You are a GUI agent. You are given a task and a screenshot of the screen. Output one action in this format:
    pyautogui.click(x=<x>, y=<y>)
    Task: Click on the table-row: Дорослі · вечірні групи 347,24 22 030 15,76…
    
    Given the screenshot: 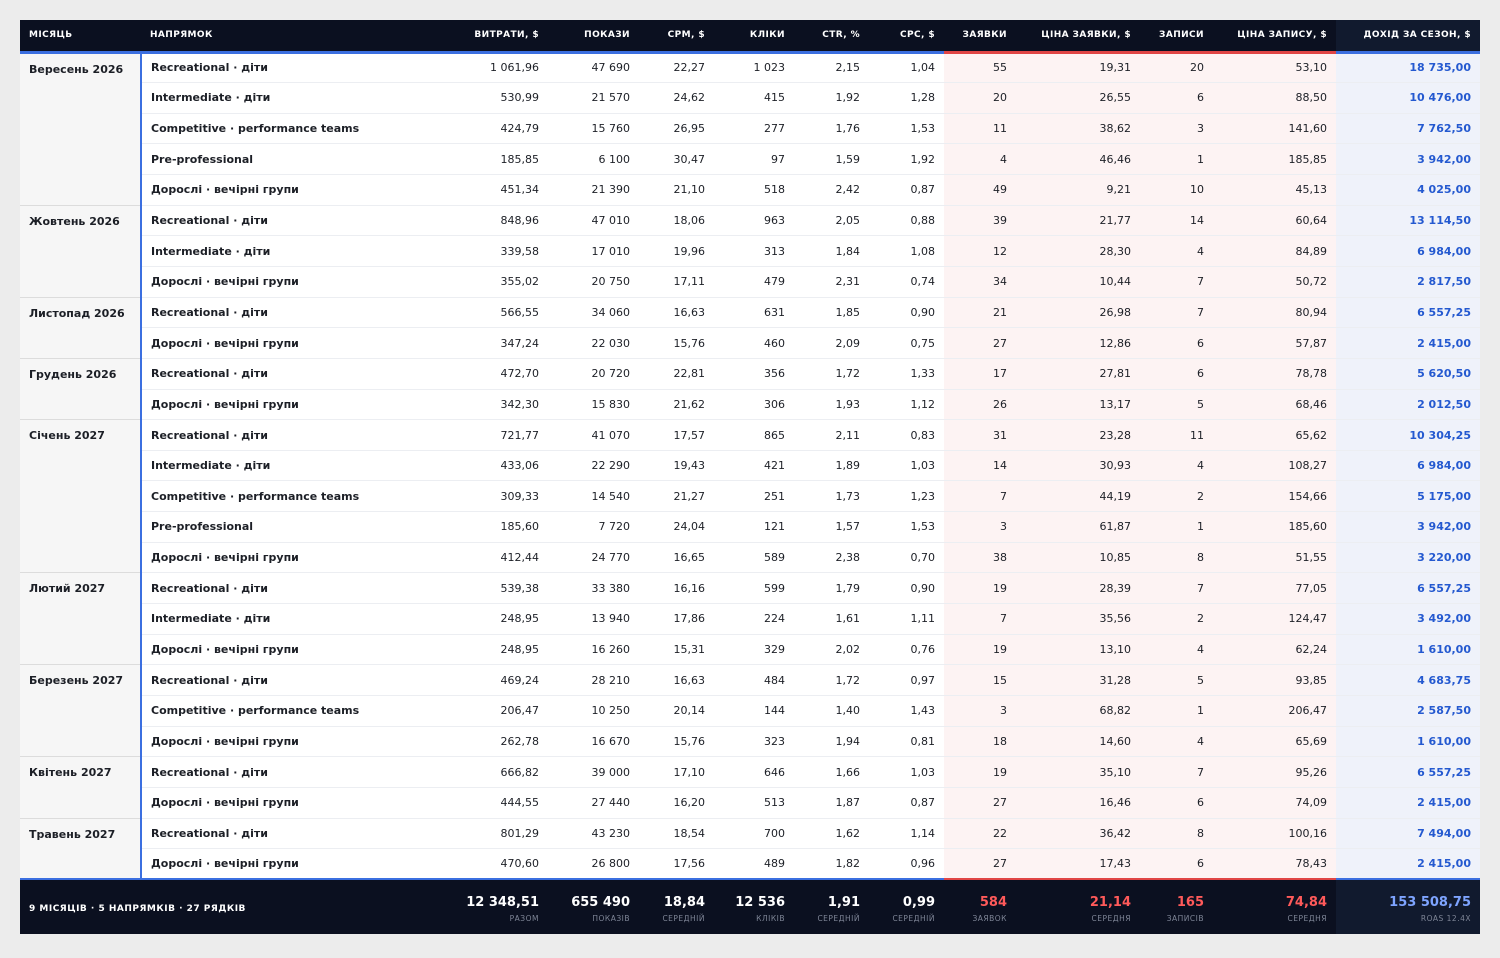 What is the action you would take?
    pyautogui.click(x=750, y=343)
    